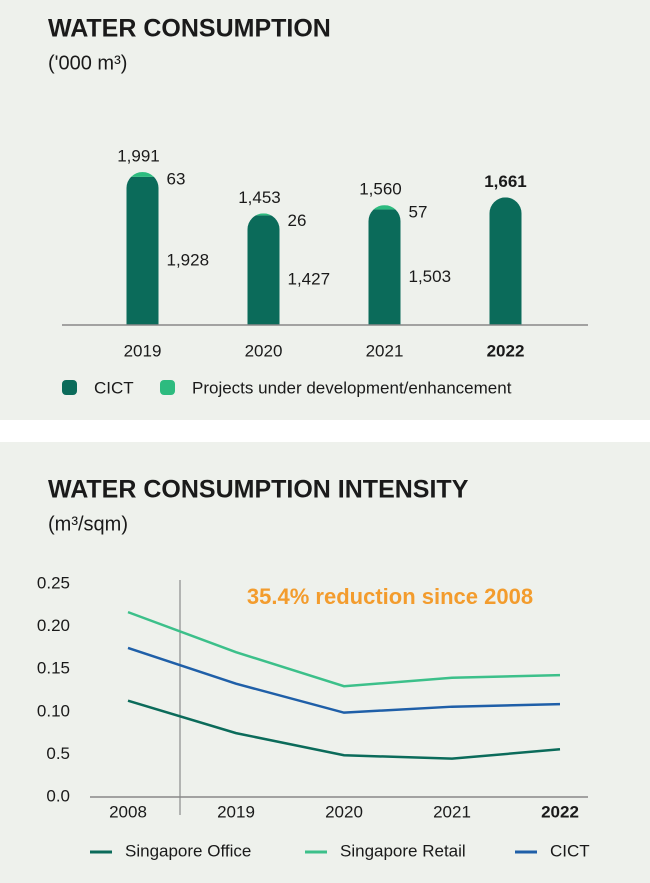  I want to click on y-tick-label: 0.15, so click(53, 668).